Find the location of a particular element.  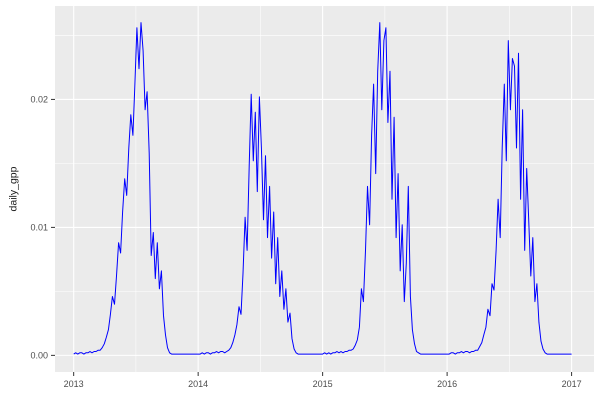

x-axis-tick-label: 2016 is located at coordinates (447, 384).